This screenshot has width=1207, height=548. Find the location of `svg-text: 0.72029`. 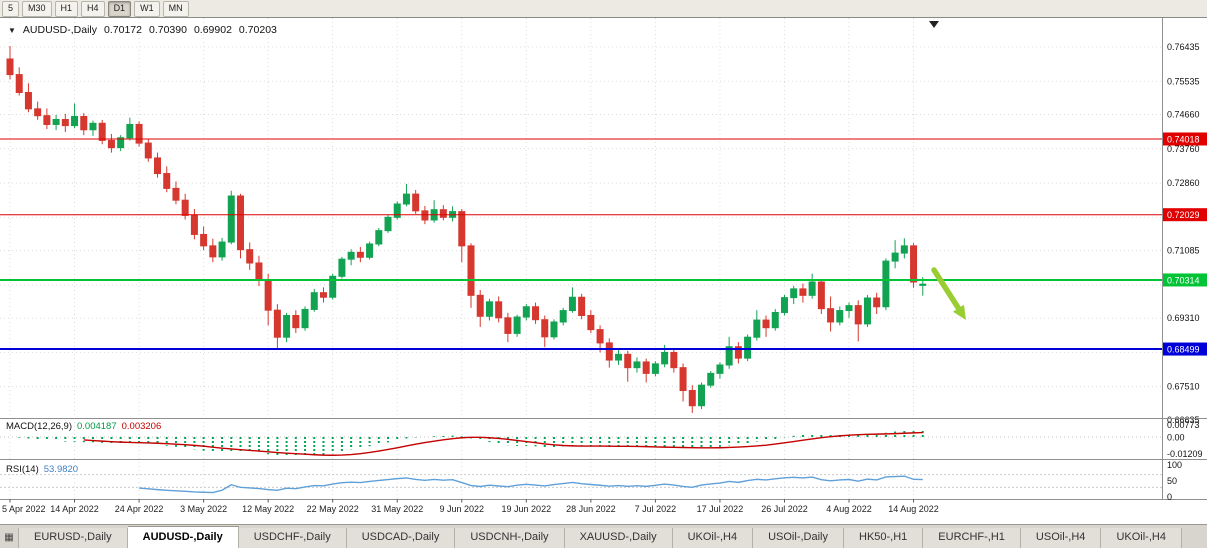

svg-text: 0.72029 is located at coordinates (1183, 215).